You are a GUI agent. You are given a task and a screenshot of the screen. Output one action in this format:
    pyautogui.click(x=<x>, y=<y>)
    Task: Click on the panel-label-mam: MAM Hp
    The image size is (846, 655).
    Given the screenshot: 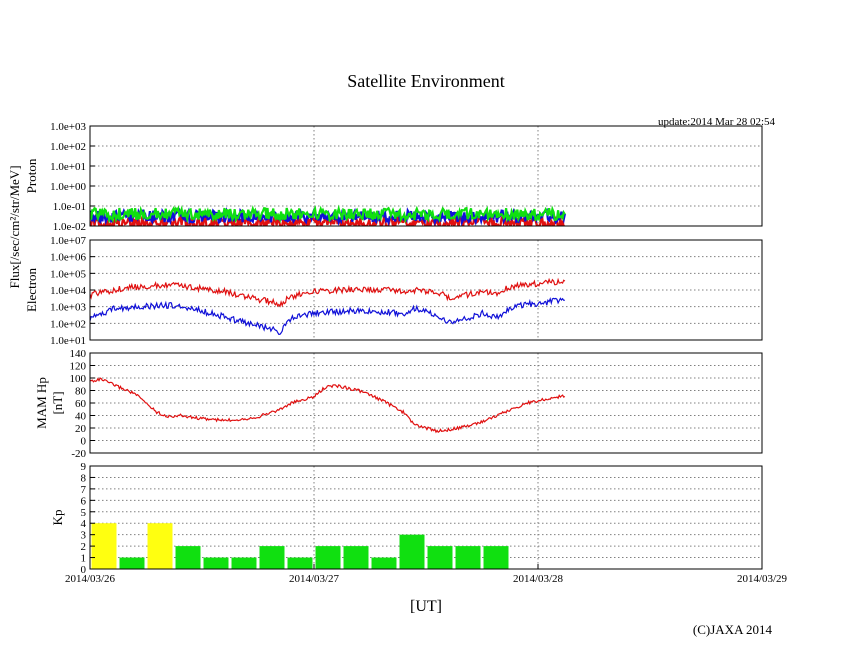 What is the action you would take?
    pyautogui.click(x=41, y=403)
    